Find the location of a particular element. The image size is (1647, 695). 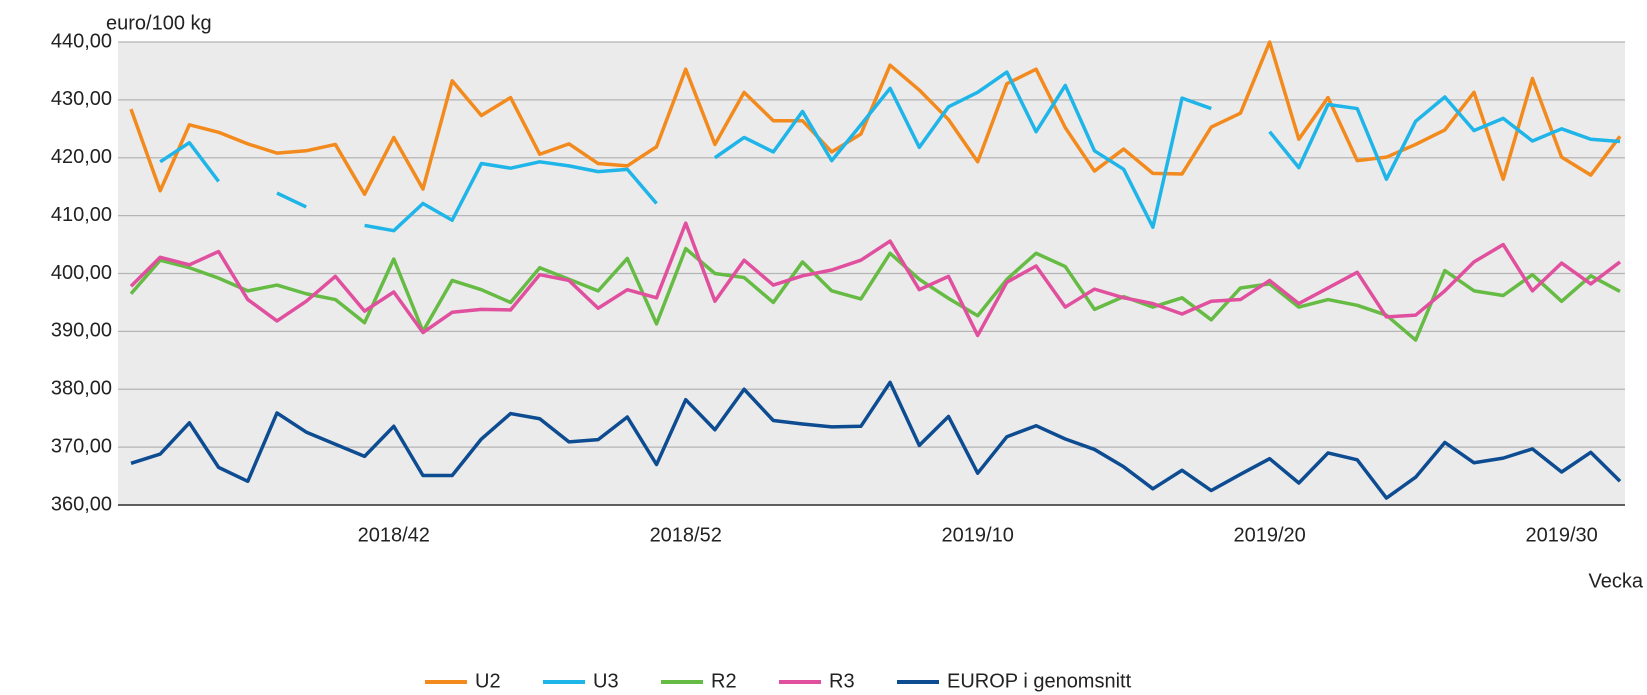

legend-label: R3 is located at coordinates (842, 681).